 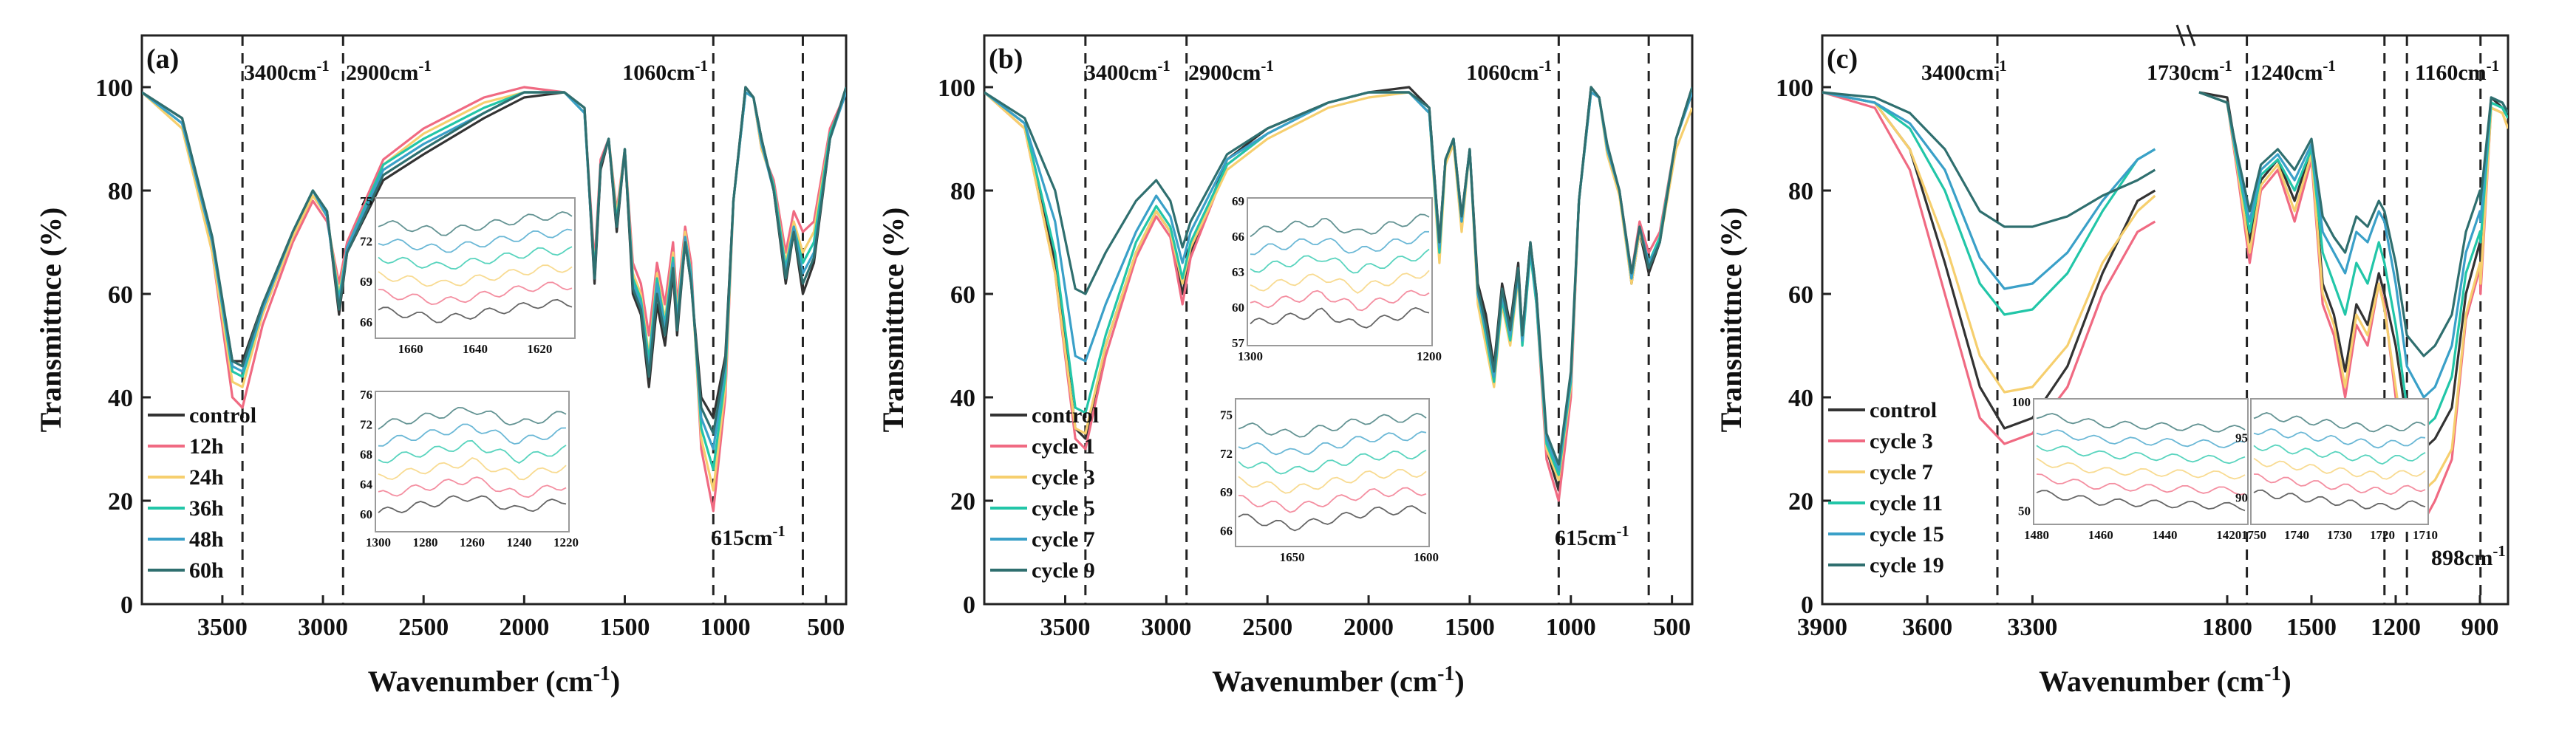 What do you see at coordinates (539, 349) in the screenshot?
I see `inset-x-tick: 1620` at bounding box center [539, 349].